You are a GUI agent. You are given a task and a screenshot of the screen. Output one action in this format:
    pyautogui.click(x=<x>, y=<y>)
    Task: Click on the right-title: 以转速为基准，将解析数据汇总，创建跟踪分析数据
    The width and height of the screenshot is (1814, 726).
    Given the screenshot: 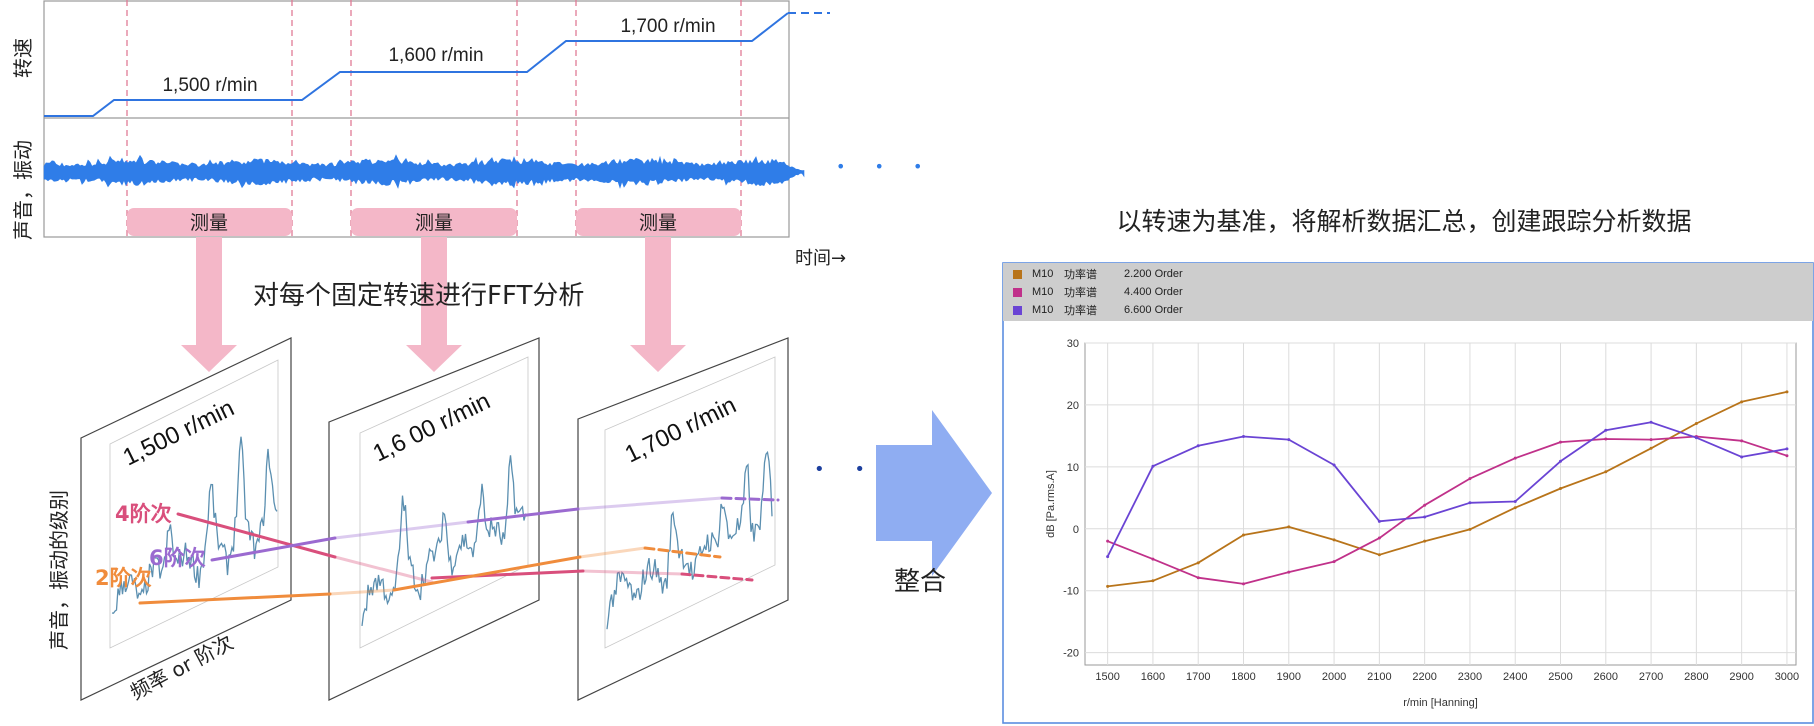 What is the action you would take?
    pyautogui.click(x=1403, y=221)
    